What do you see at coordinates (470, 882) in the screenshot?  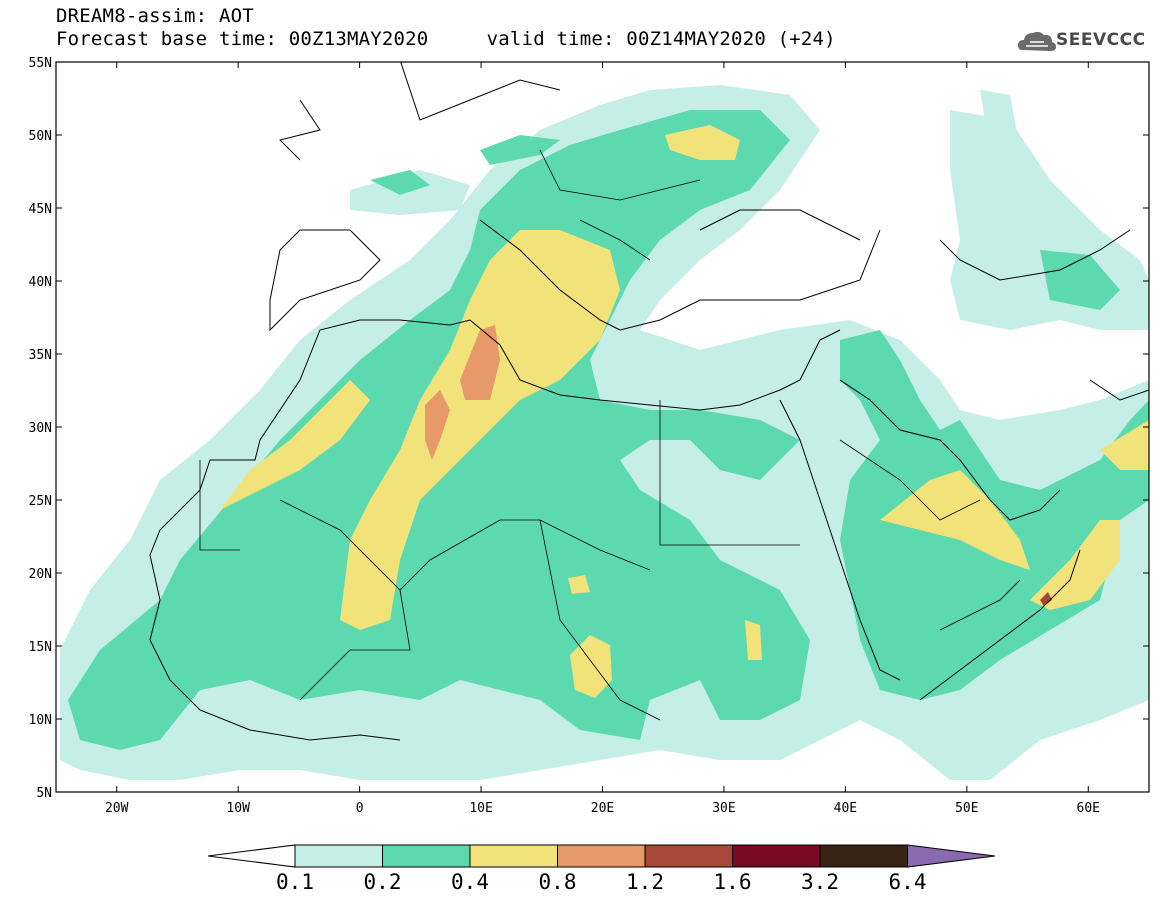 I see `colorbar-label: 0.4` at bounding box center [470, 882].